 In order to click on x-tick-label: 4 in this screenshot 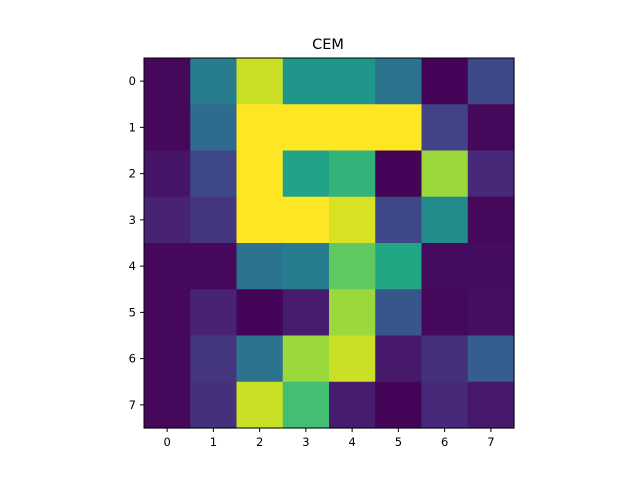, I will do `click(351, 442)`.